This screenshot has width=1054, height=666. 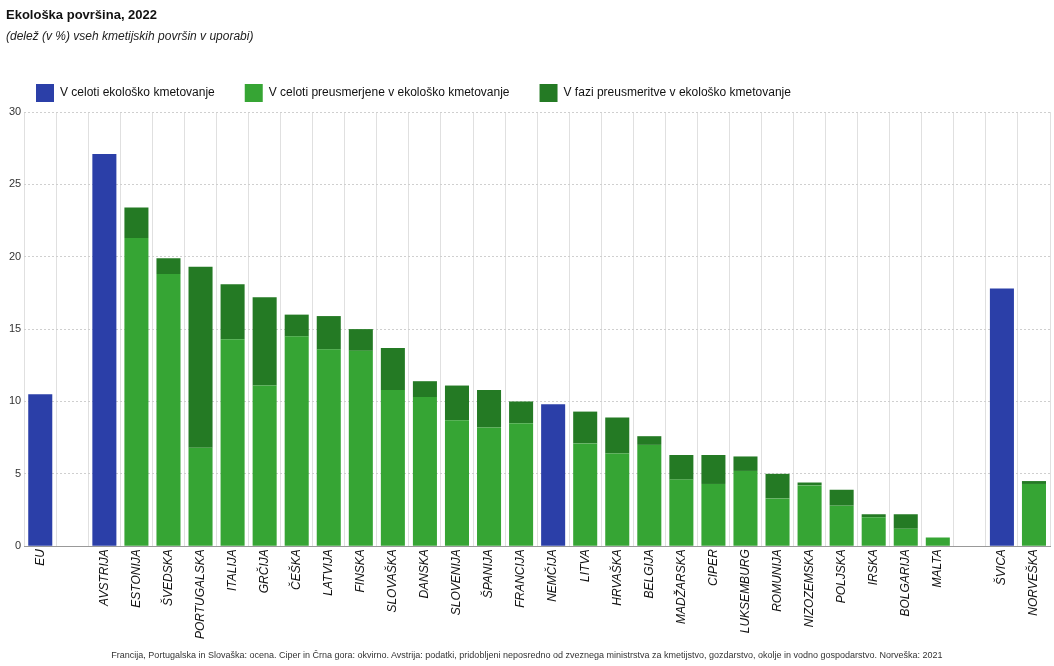 What do you see at coordinates (135, 578) in the screenshot?
I see `x-tick-label: ESTONIJA` at bounding box center [135, 578].